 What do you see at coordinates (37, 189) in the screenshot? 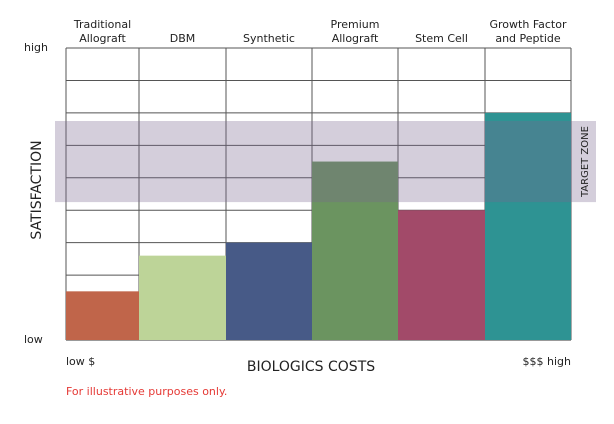
I see `y-axis-title: SATISFACTION` at bounding box center [37, 189].